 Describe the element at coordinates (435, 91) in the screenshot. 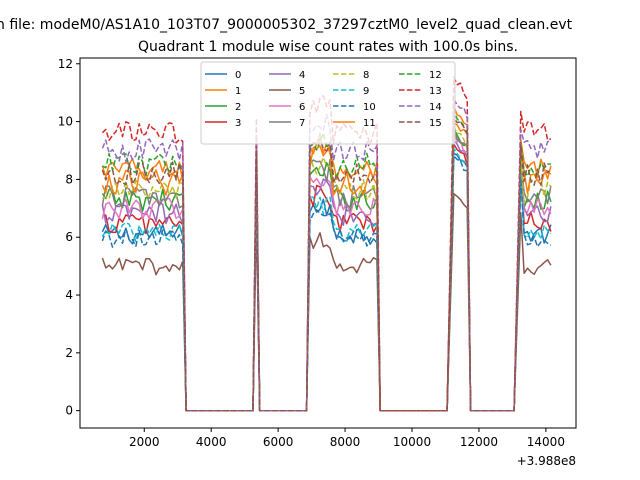

I see `legend-label-13: 13` at that location.